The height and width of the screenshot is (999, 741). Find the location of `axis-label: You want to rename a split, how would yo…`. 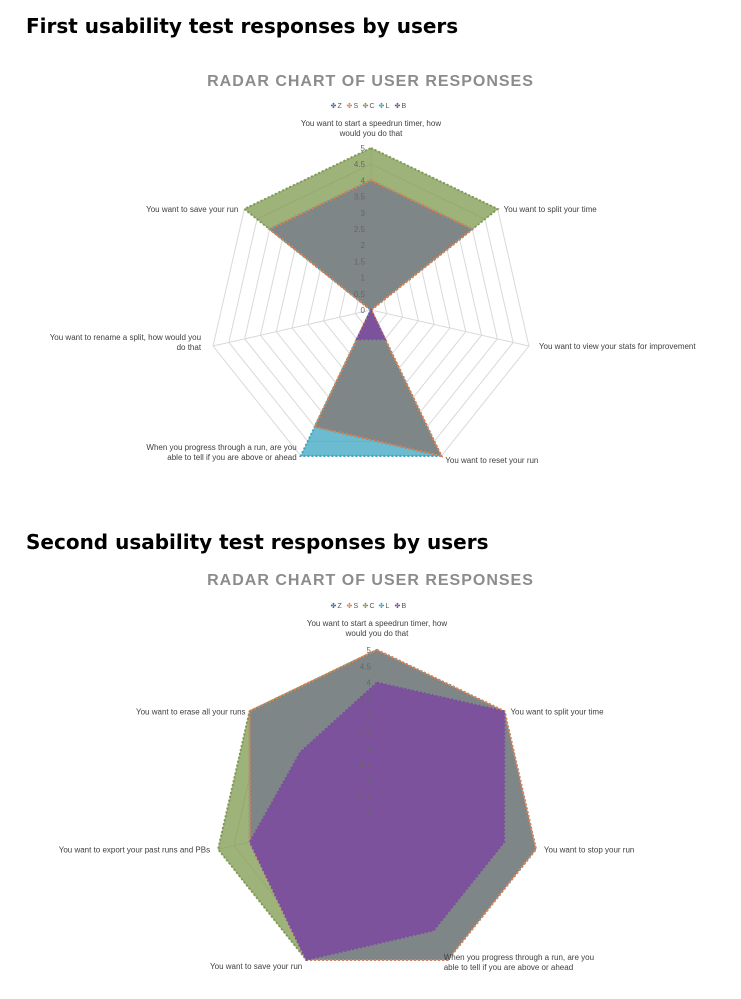

axis-label: You want to rename a split, how would yo… is located at coordinates (126, 342).